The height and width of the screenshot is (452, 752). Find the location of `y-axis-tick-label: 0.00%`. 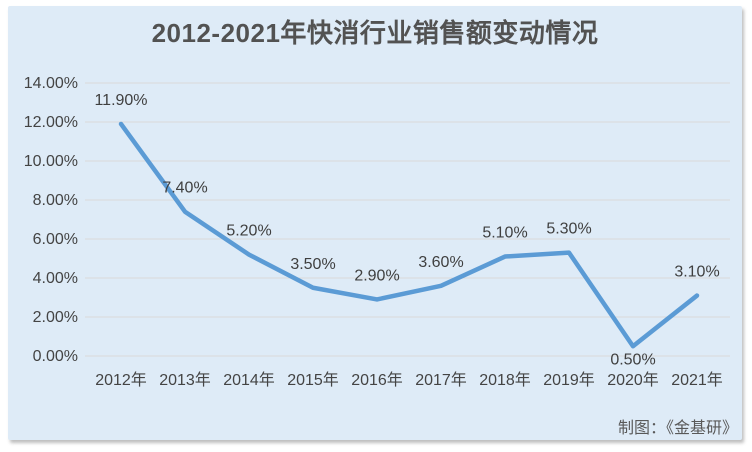

y-axis-tick-label: 0.00% is located at coordinates (55, 356).